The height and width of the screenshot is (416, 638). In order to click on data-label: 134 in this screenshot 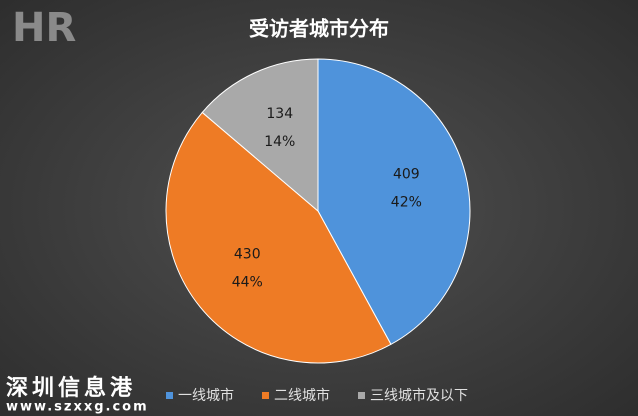, I will do `click(279, 114)`.